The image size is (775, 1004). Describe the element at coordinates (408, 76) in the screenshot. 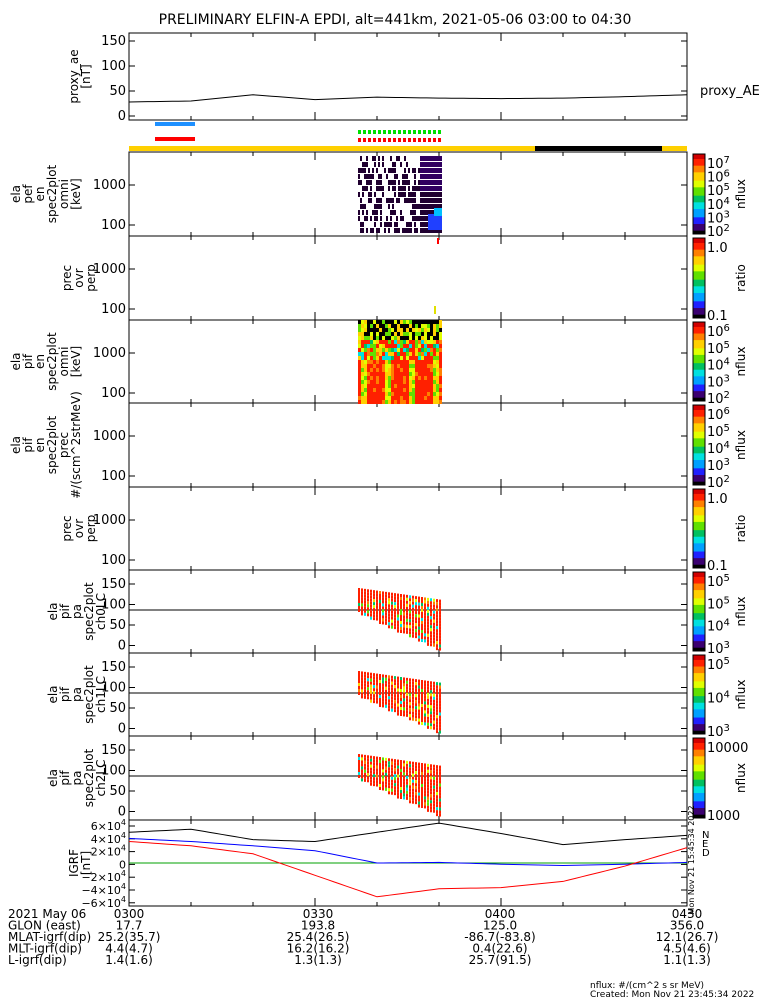

I see `panel-frame-proxy_ae` at that location.